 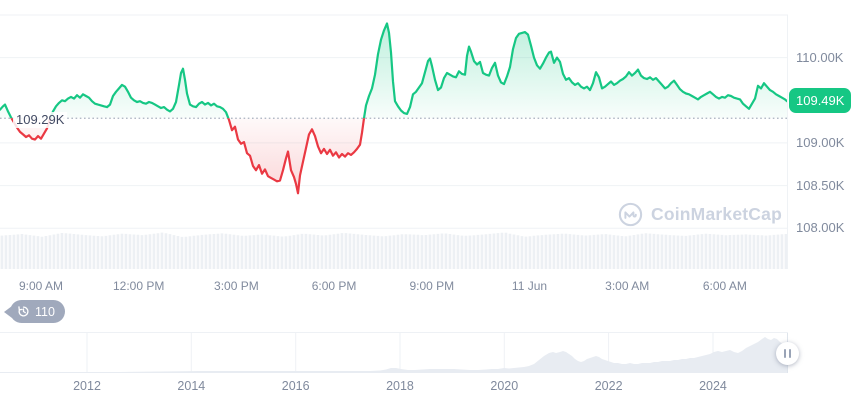 What do you see at coordinates (334, 286) in the screenshot?
I see `x-axis-tick: 6:00 PM` at bounding box center [334, 286].